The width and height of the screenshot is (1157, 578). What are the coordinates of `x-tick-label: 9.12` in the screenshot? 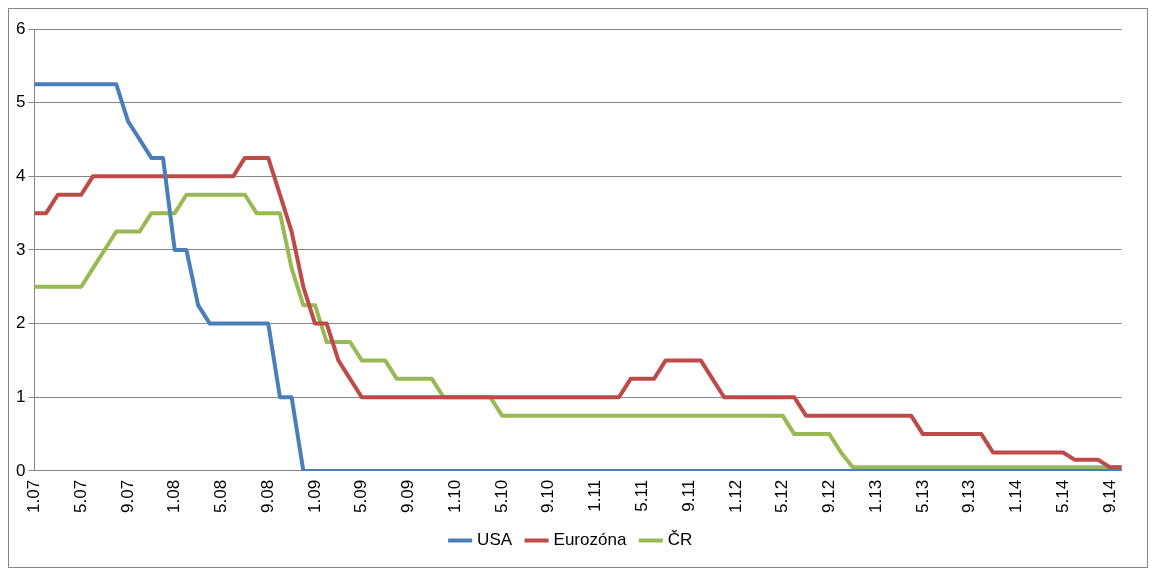 It's located at (829, 496).